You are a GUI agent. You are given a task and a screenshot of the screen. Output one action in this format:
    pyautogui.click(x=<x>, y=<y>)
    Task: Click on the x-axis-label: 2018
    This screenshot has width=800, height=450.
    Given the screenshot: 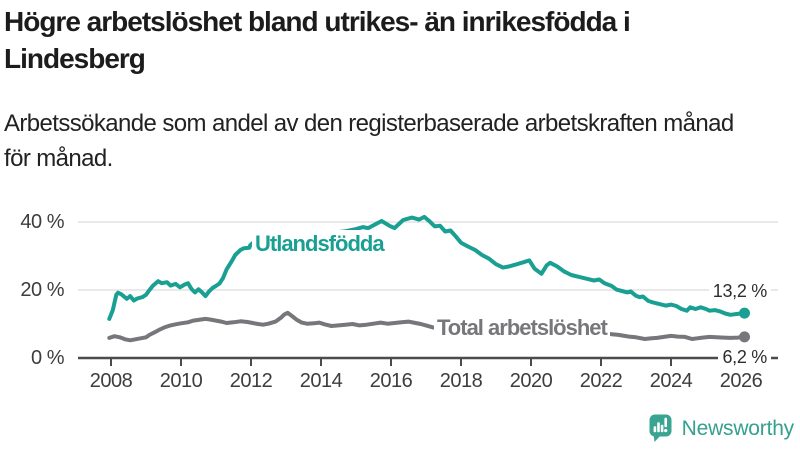 What is the action you would take?
    pyautogui.click(x=461, y=381)
    